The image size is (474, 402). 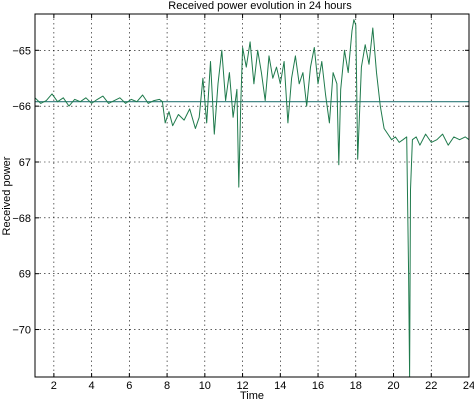 What do you see at coordinates (129, 386) in the screenshot?
I see `x-tick-label: 6` at bounding box center [129, 386].